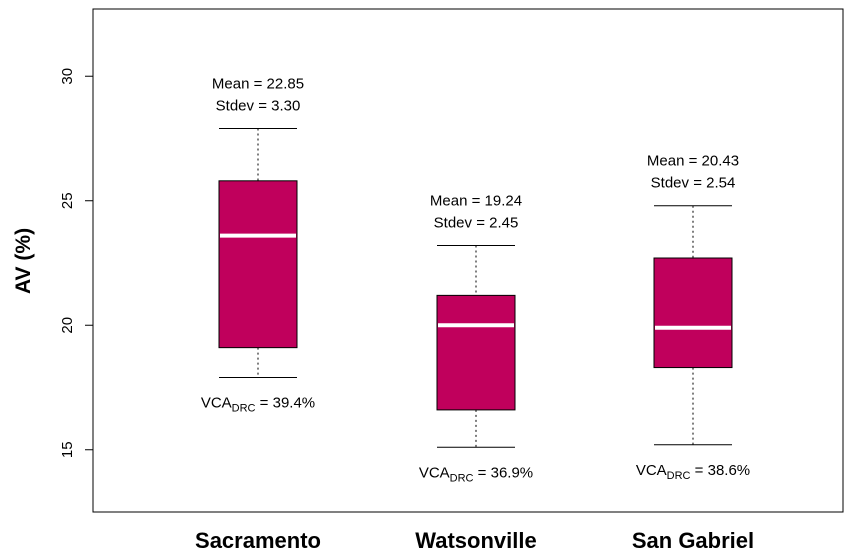  I want to click on category-label: Watsonville, so click(475, 540).